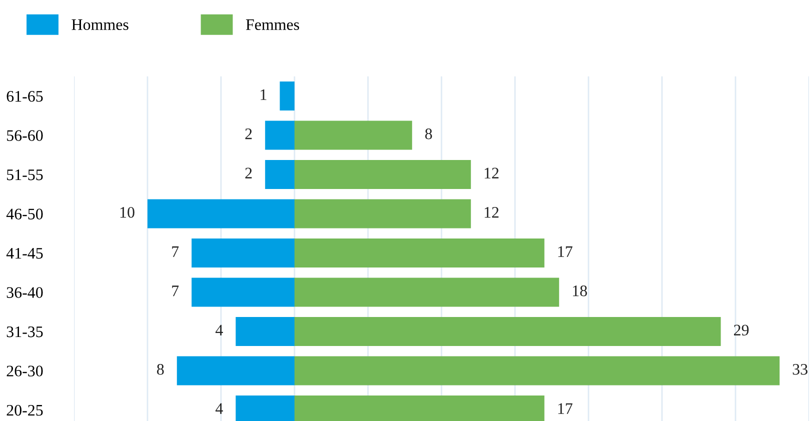 This screenshot has width=811, height=421. What do you see at coordinates (800, 369) in the screenshot?
I see `data-label: 33` at bounding box center [800, 369].